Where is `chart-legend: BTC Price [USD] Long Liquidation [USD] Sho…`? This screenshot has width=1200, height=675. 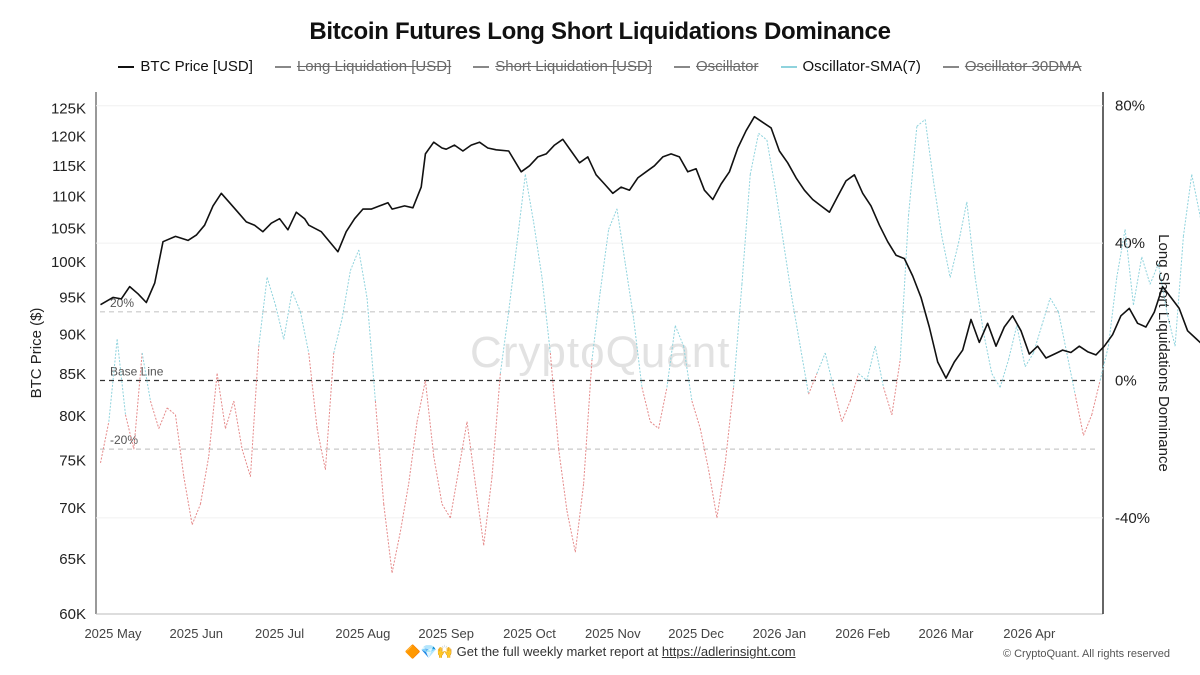
chart-legend: BTC Price [USD] Long Liquidation [USD] Sho… is located at coordinates (600, 66).